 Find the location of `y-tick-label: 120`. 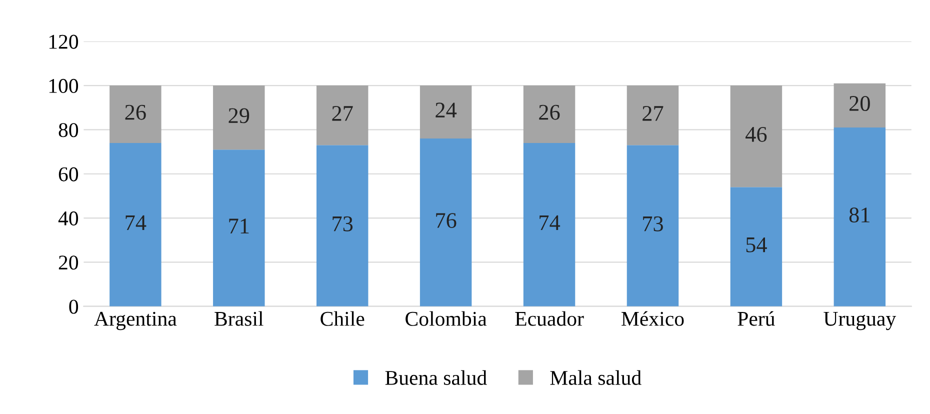

y-tick-label: 120 is located at coordinates (63, 41).